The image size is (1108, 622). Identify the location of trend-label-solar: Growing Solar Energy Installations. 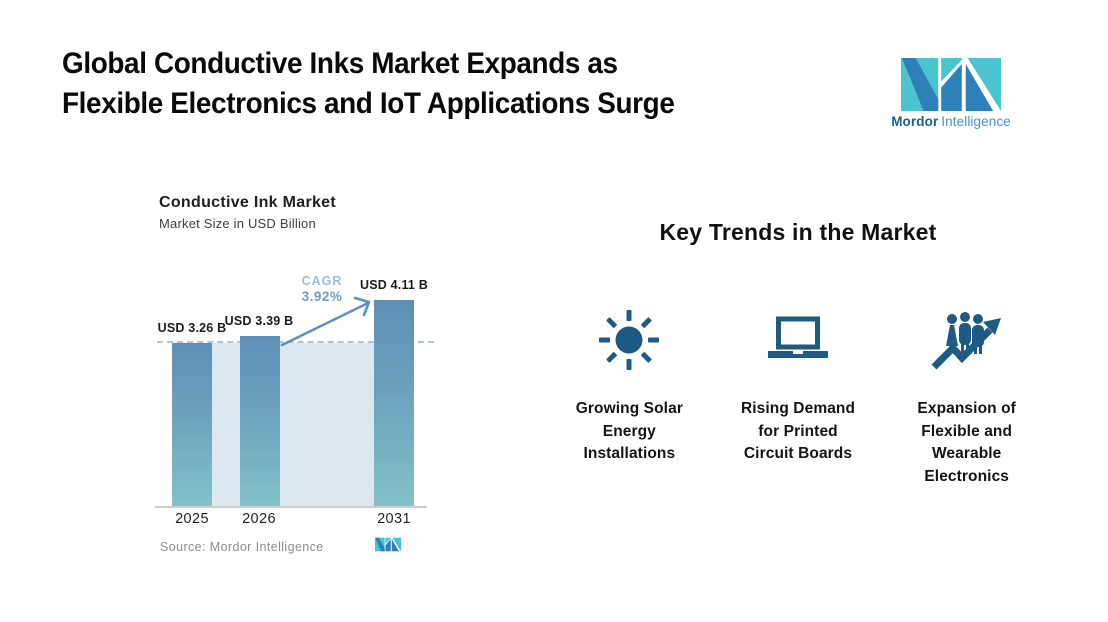
(629, 431).